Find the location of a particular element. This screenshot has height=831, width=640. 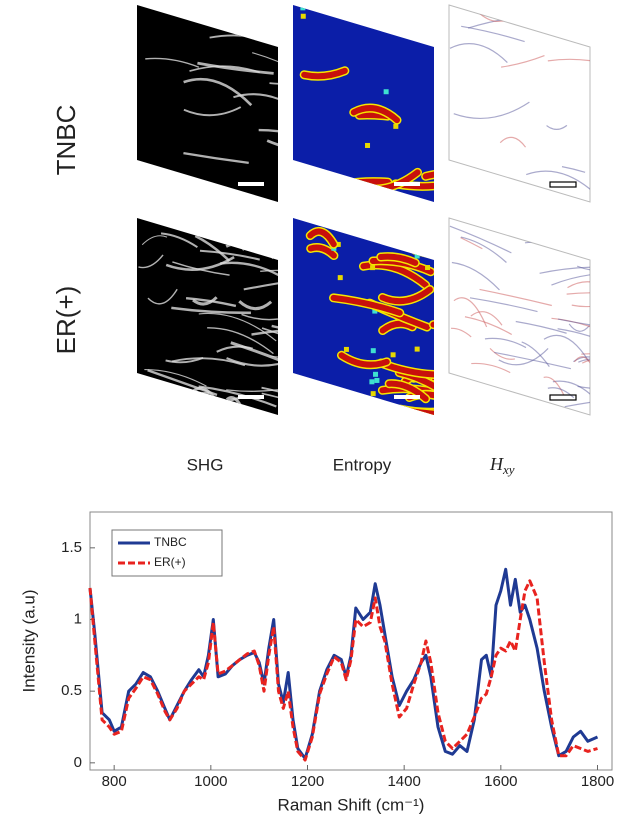

row-label: ER(+) is located at coordinates (66, 320).